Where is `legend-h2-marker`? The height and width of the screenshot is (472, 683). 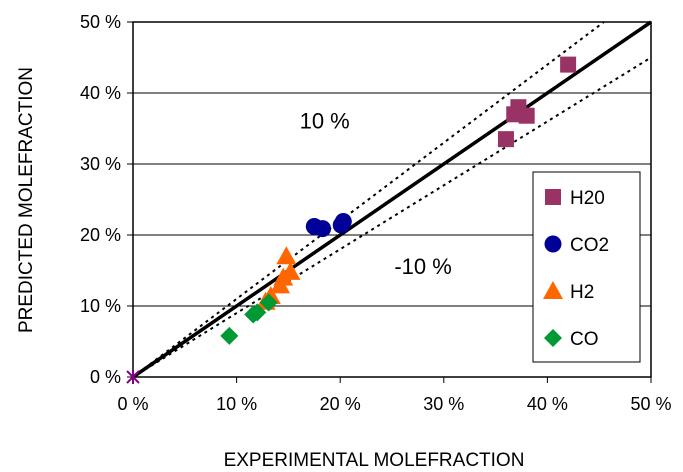
legend-h2-marker is located at coordinates (553, 290).